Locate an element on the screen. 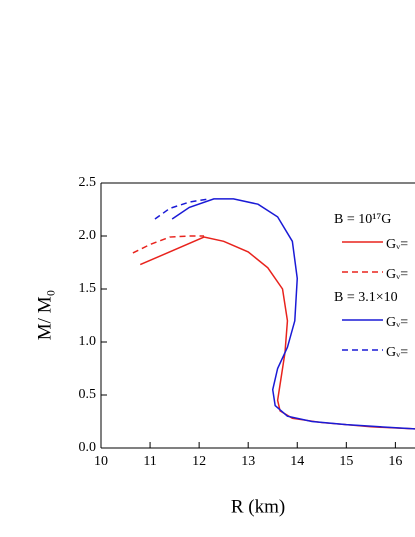 This screenshot has height=537, width=415. x-tick-label: 13 is located at coordinates (248, 461).